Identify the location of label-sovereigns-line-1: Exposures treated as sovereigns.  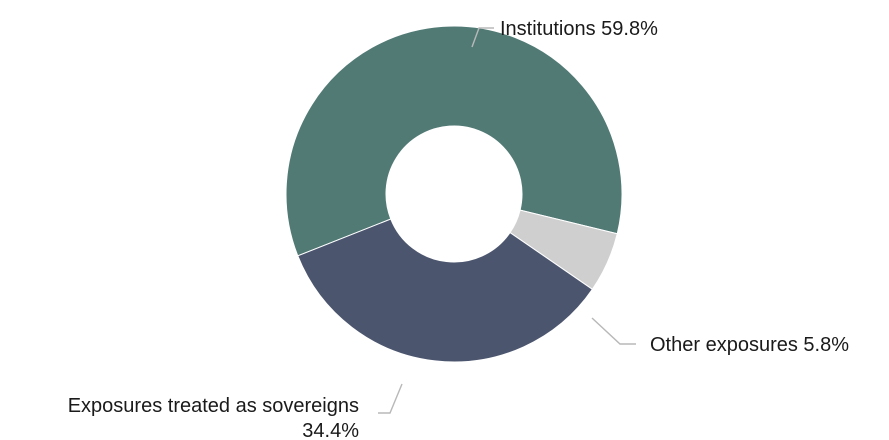
(213, 406).